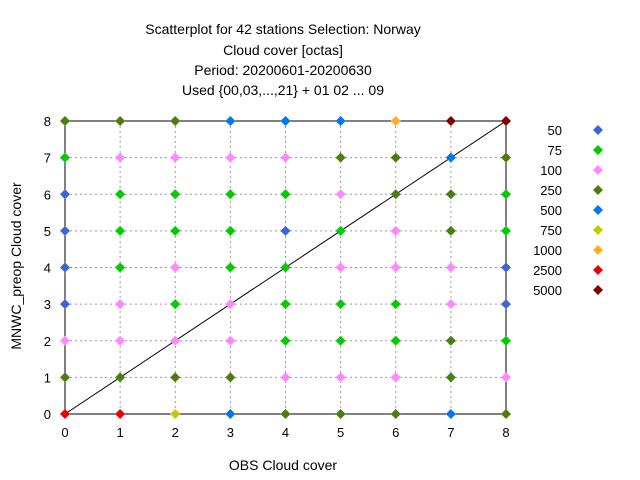 Image resolution: width=640 pixels, height=480 pixels. Describe the element at coordinates (47, 414) in the screenshot. I see `y-tick-label: 0` at that location.